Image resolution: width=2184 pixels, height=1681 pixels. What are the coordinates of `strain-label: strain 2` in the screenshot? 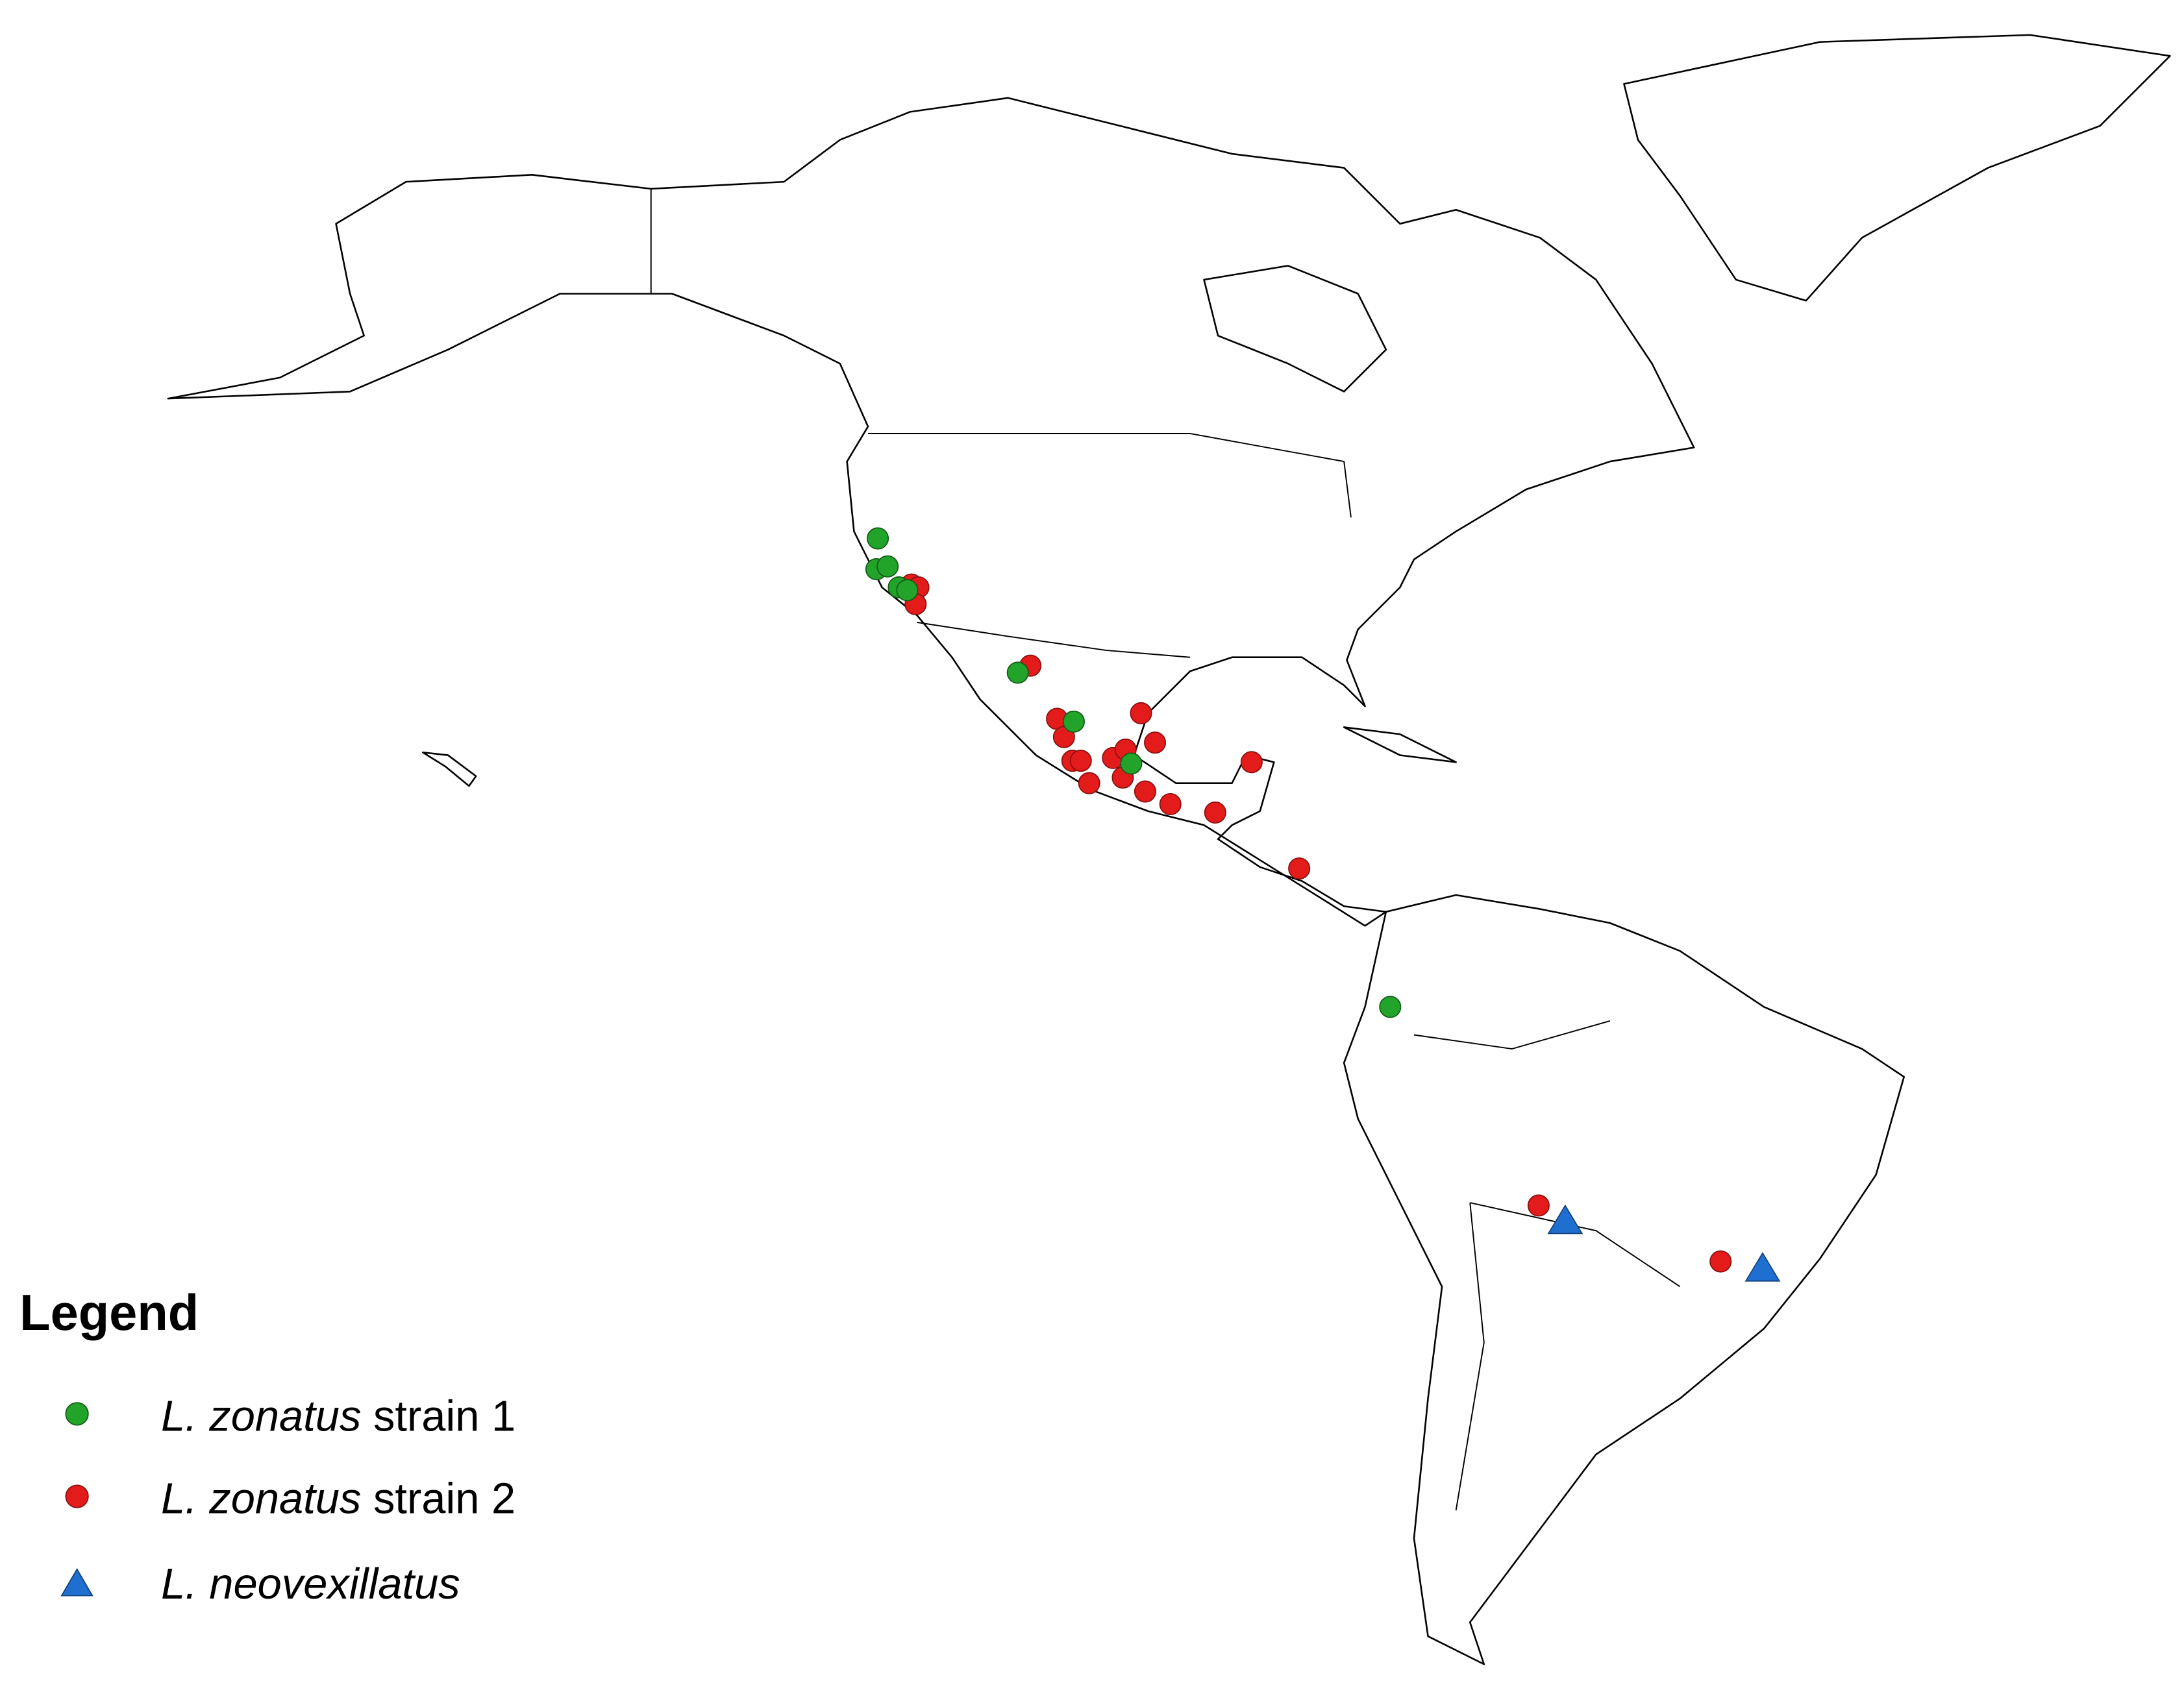 It's located at (444, 1499).